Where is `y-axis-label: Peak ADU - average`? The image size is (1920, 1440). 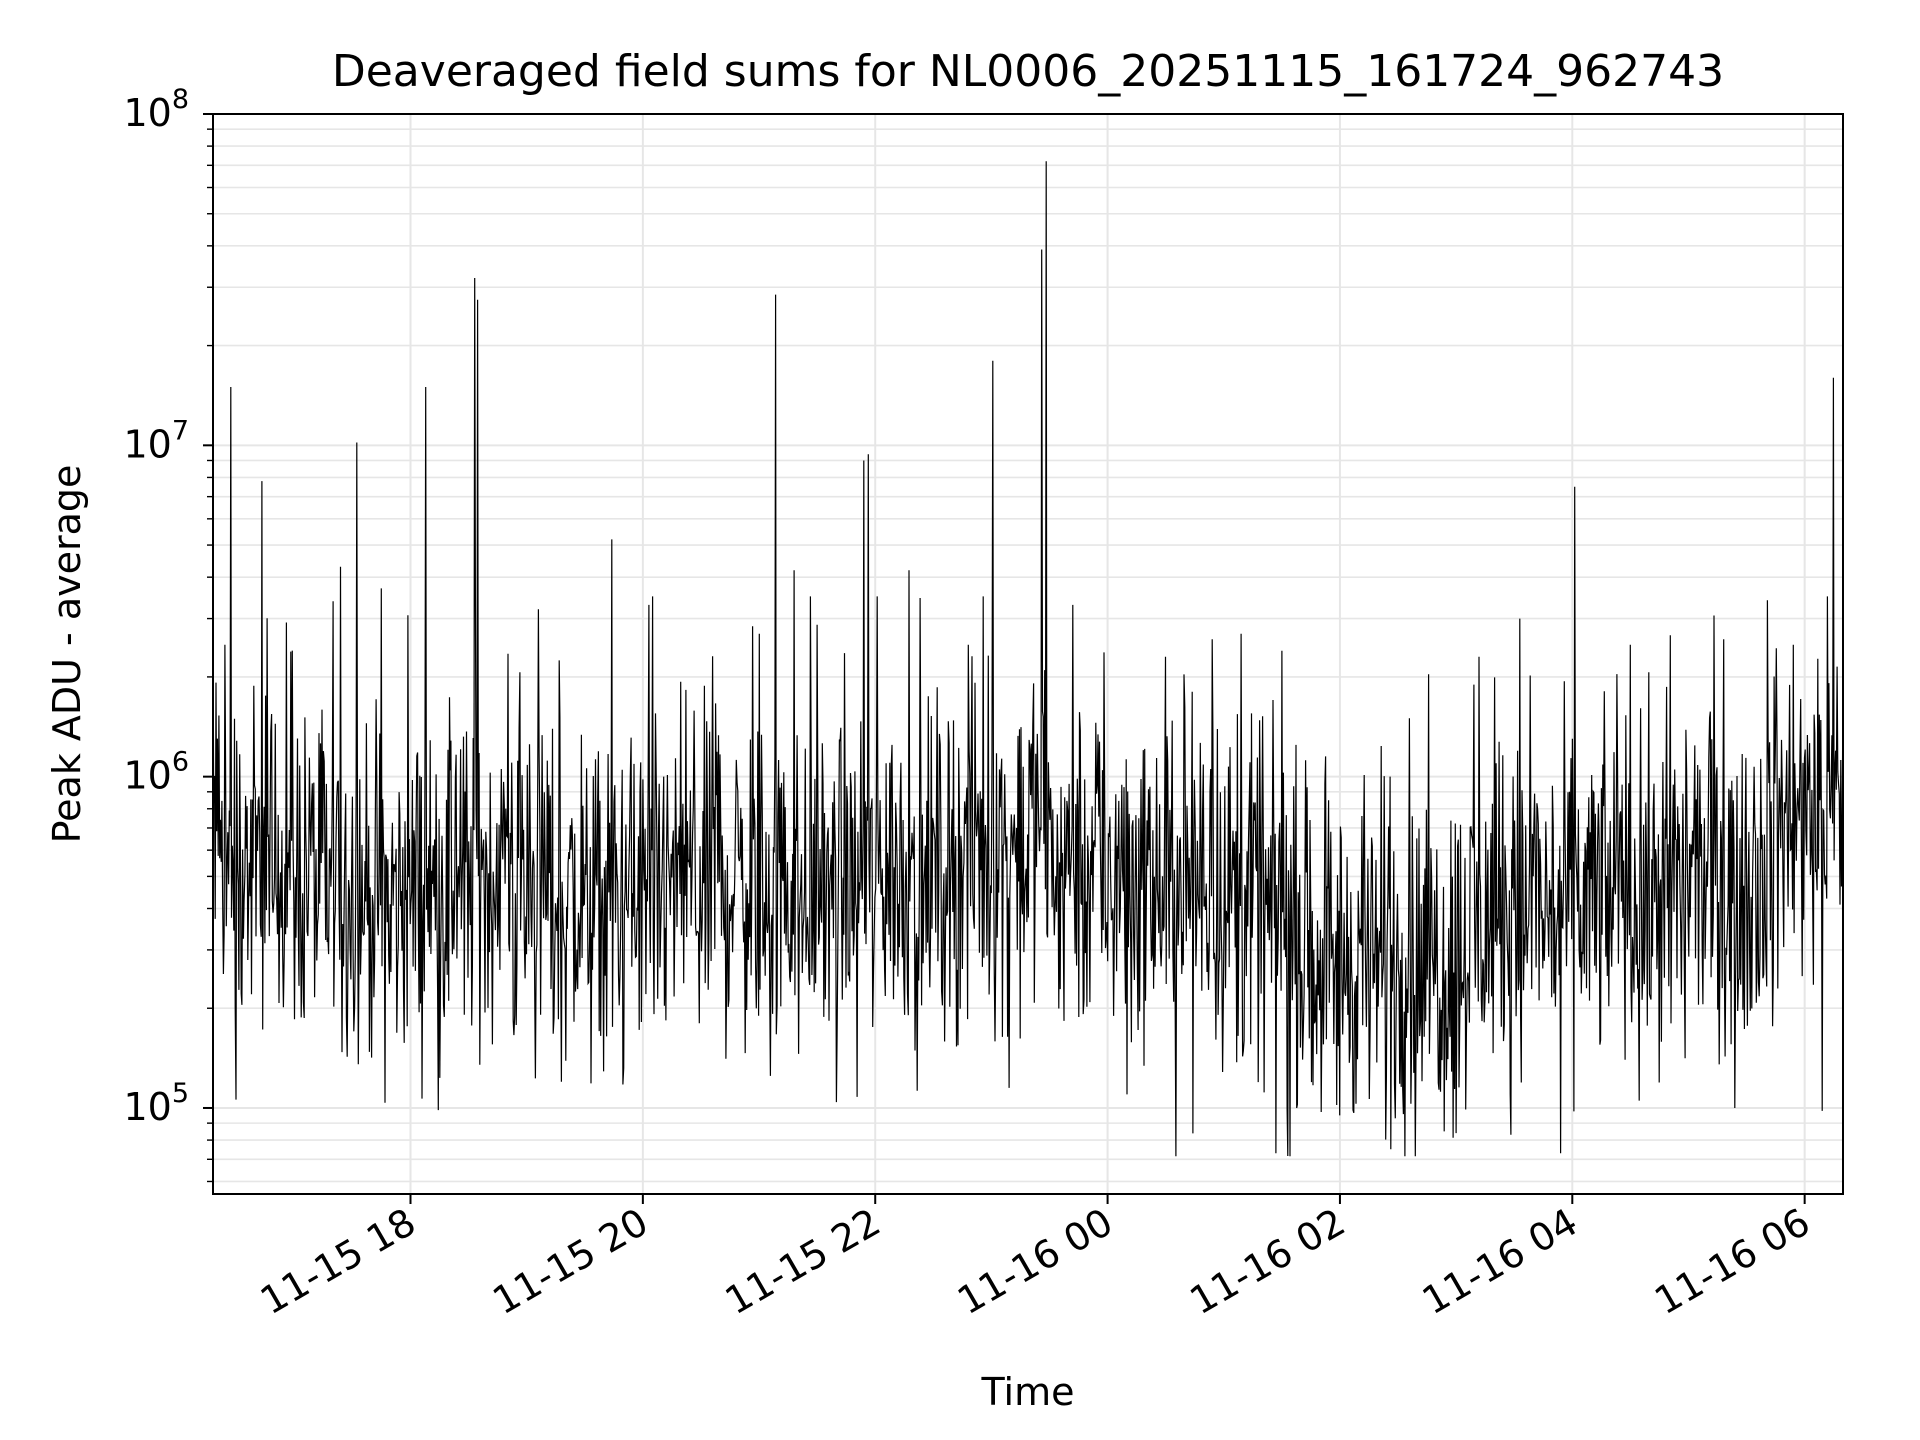 y-axis-label: Peak ADU - average is located at coordinates (67, 654).